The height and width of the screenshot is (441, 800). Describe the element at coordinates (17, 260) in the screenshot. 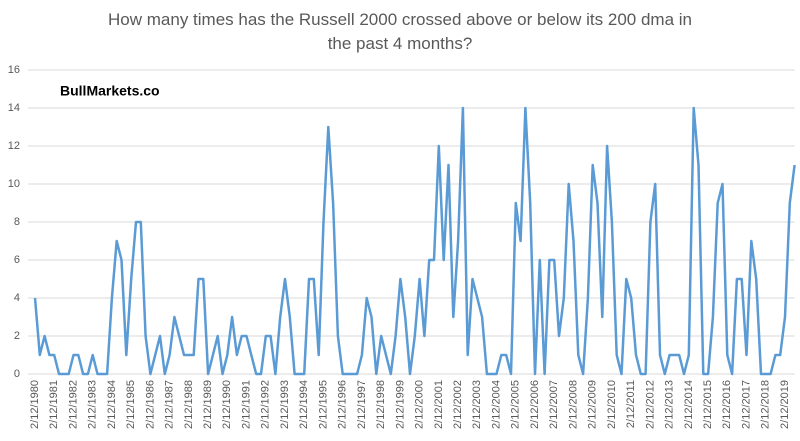

I see `y-tick-label: 6` at that location.